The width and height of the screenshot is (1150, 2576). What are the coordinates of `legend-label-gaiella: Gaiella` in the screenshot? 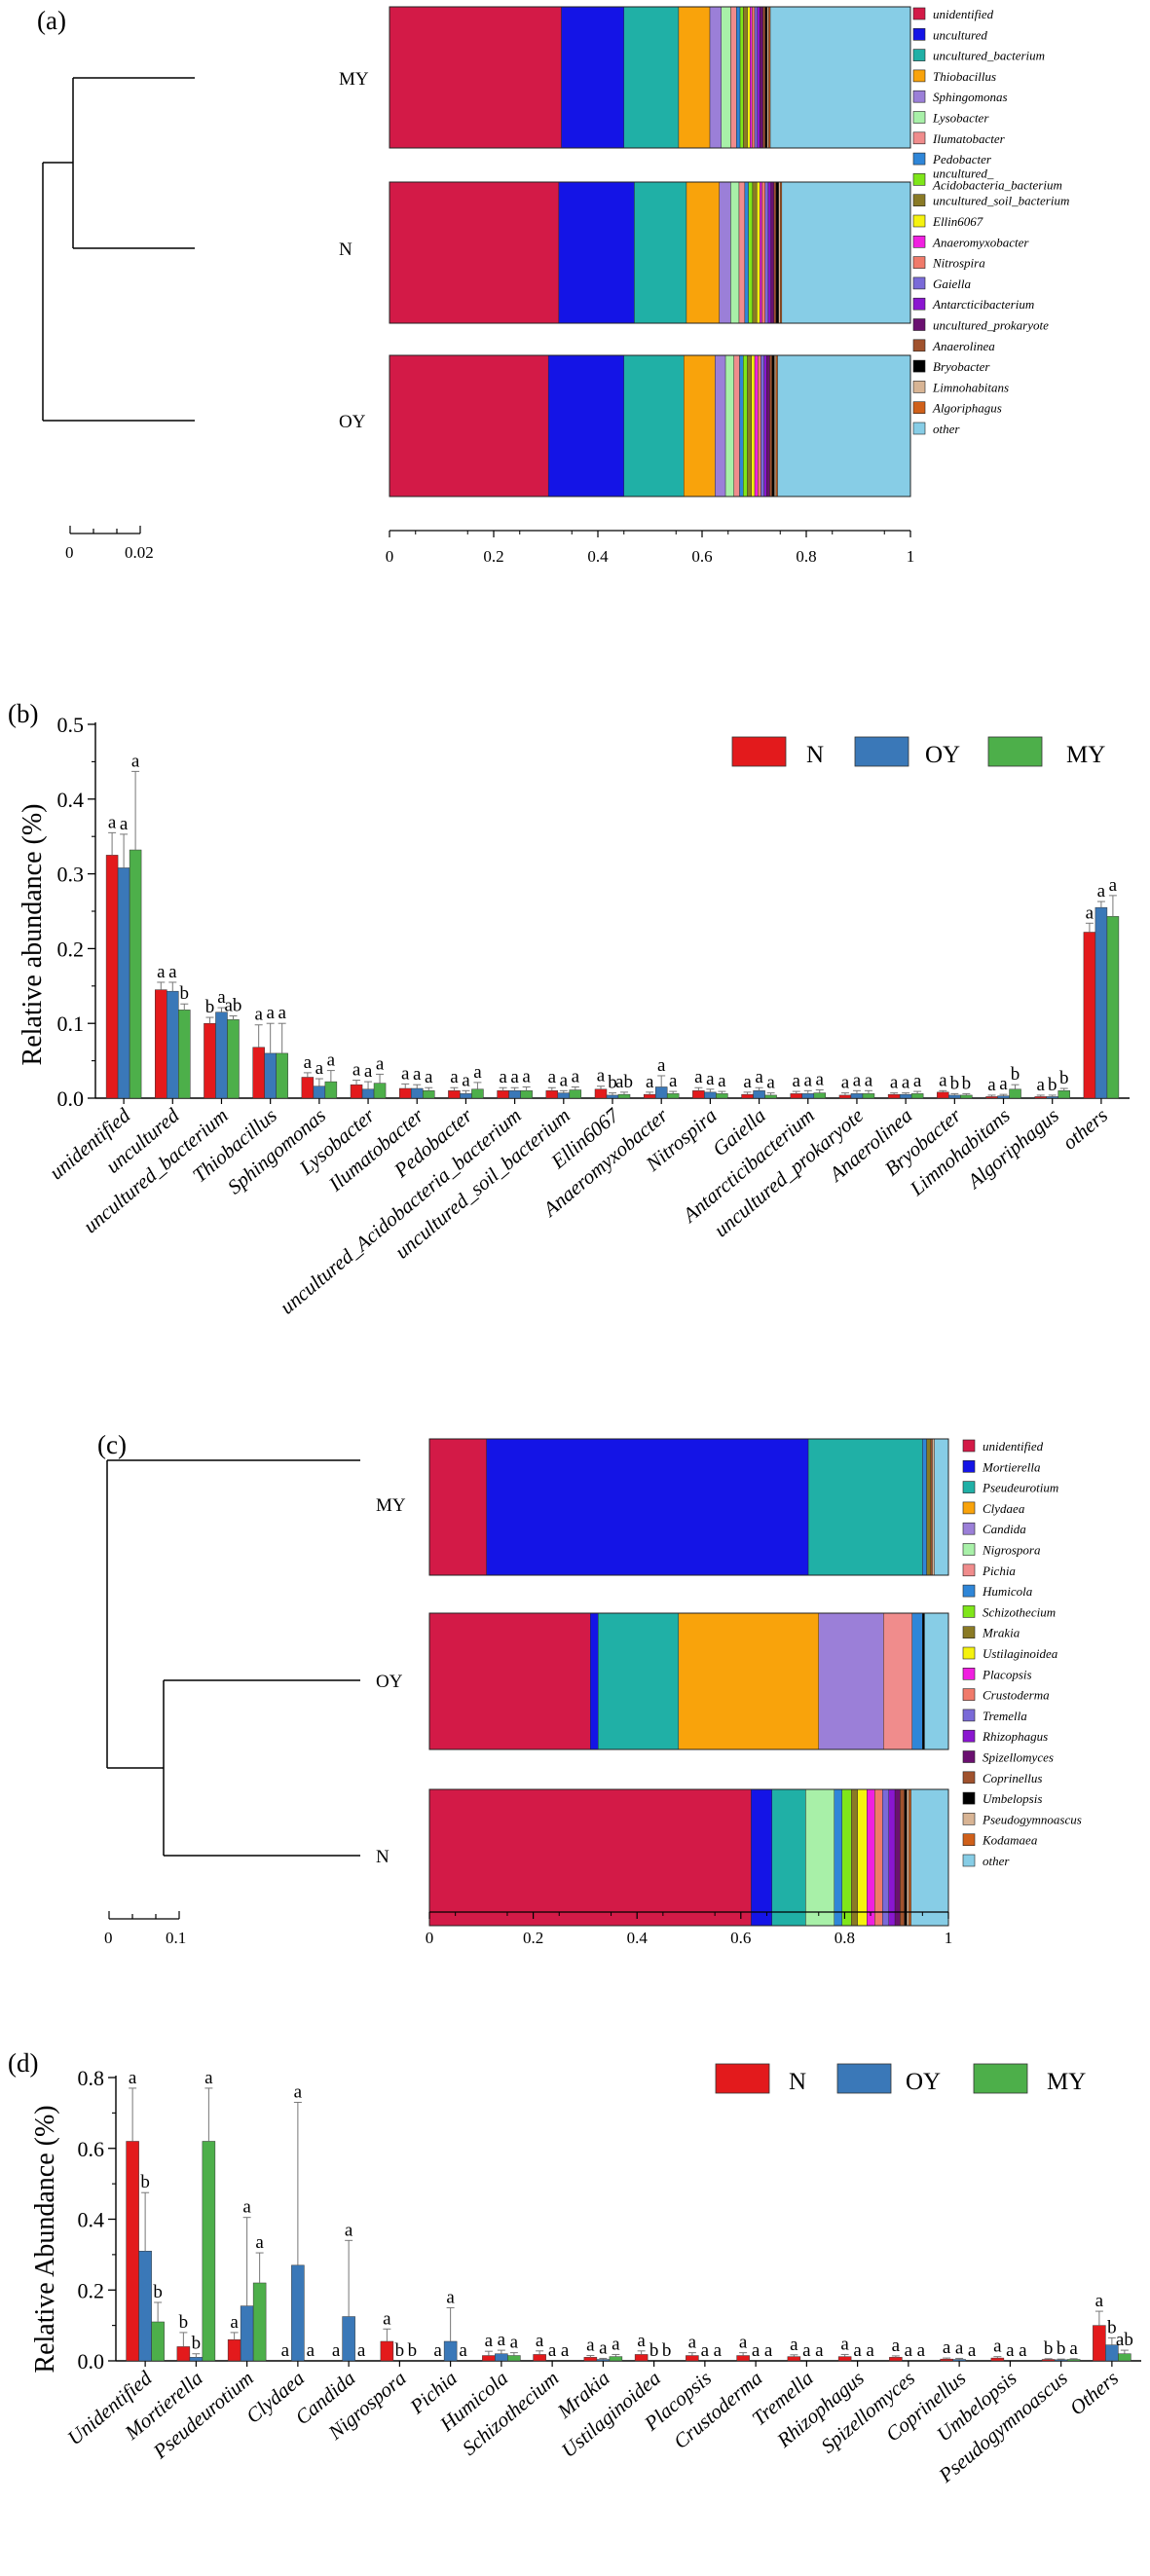 It's located at (952, 283).